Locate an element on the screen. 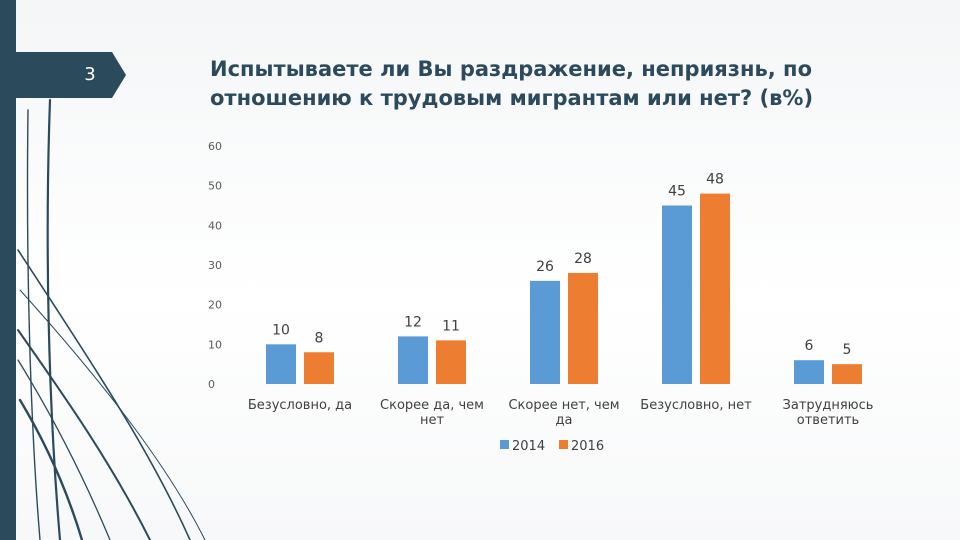  category-label: Скорее да, чем is located at coordinates (432, 405).